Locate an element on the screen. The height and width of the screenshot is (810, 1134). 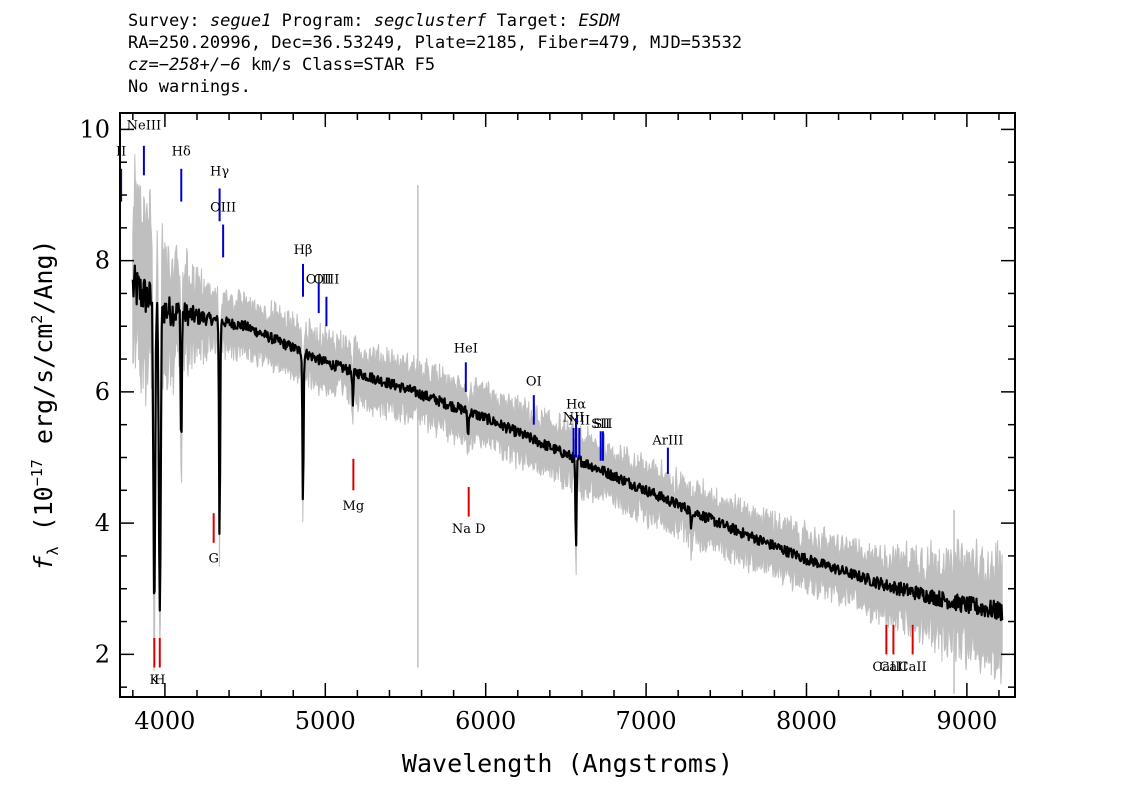
absorption-line-marker: H is located at coordinates (159, 662).